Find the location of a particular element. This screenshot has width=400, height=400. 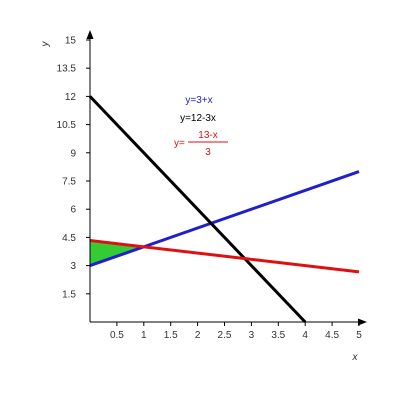

x-tick-label: 4.5 is located at coordinates (332, 335).